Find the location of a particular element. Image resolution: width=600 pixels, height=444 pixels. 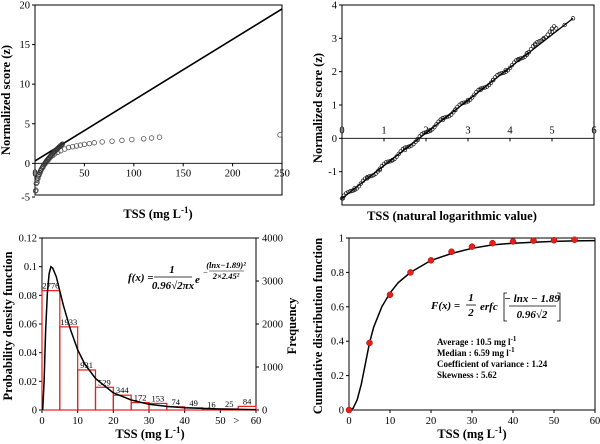

x-tick-label: 50 is located at coordinates (220, 421).